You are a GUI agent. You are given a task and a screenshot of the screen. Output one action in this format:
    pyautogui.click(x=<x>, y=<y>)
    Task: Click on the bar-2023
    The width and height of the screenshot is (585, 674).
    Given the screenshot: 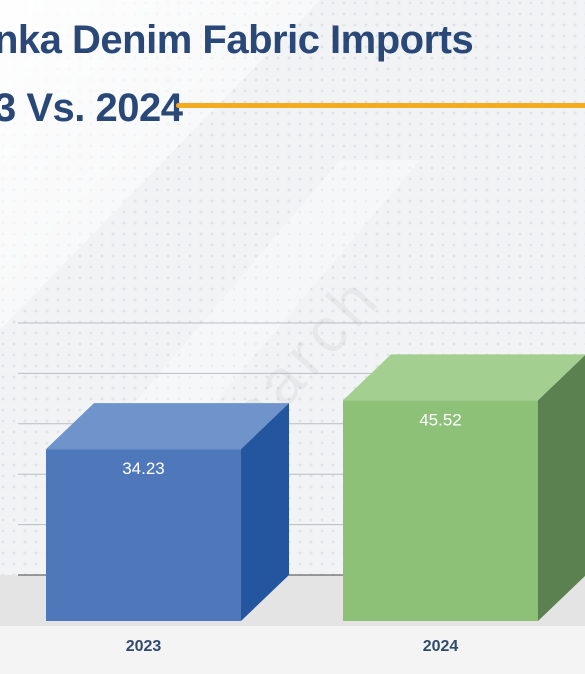 What is the action you would take?
    pyautogui.click(x=167, y=512)
    